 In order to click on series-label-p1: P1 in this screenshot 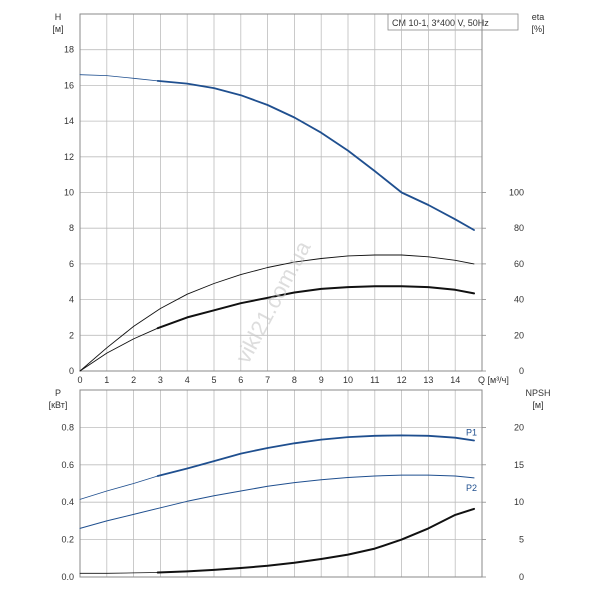, I will do `click(471, 432)`.